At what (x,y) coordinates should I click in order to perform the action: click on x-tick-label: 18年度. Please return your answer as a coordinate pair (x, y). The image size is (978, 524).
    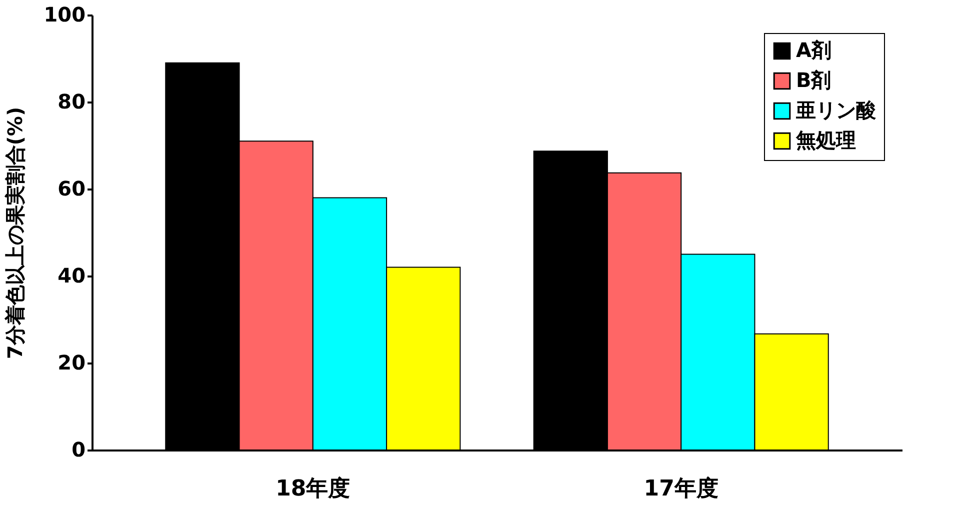
    Looking at the image, I should click on (313, 489).